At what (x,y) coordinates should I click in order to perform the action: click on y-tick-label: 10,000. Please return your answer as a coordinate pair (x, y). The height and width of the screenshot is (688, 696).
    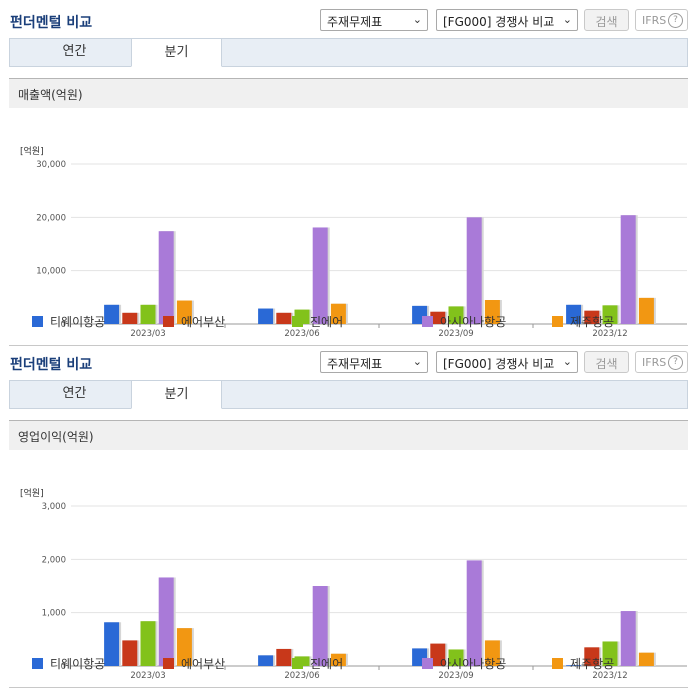
    Looking at the image, I should click on (51, 272).